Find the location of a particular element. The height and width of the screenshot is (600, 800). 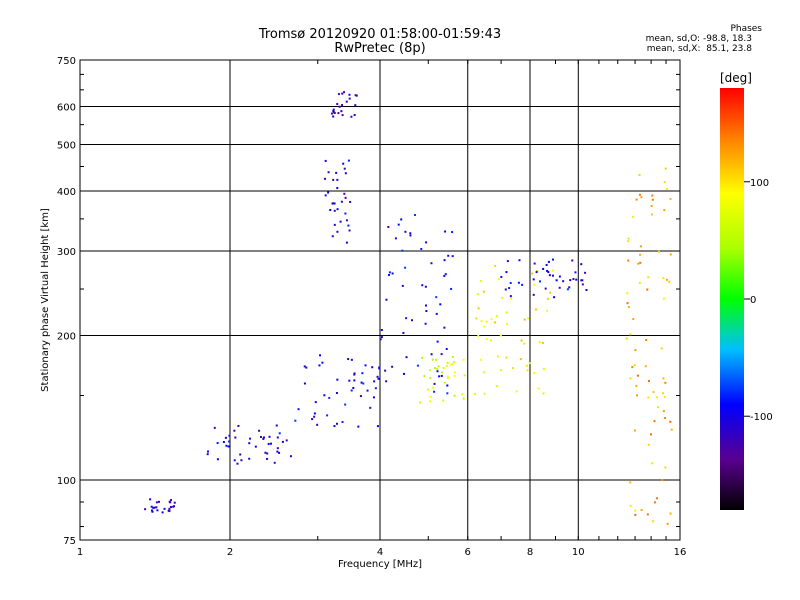

y-tick-label: 200 is located at coordinates (66, 337).